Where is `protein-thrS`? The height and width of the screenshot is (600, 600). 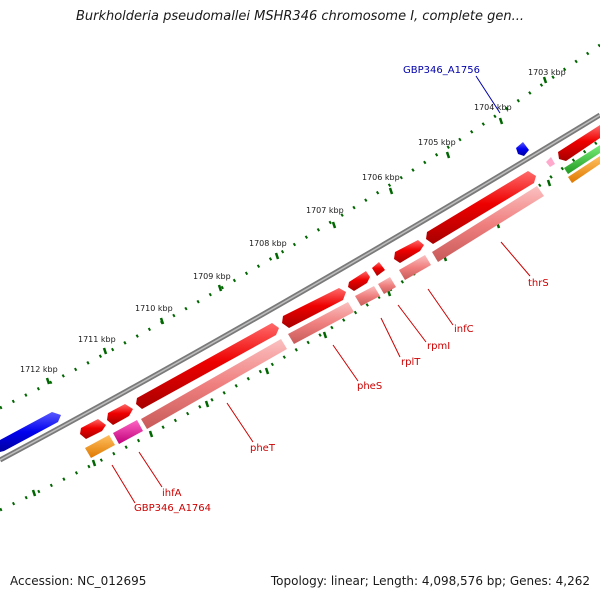
protein-thrS is located at coordinates (488, 224).